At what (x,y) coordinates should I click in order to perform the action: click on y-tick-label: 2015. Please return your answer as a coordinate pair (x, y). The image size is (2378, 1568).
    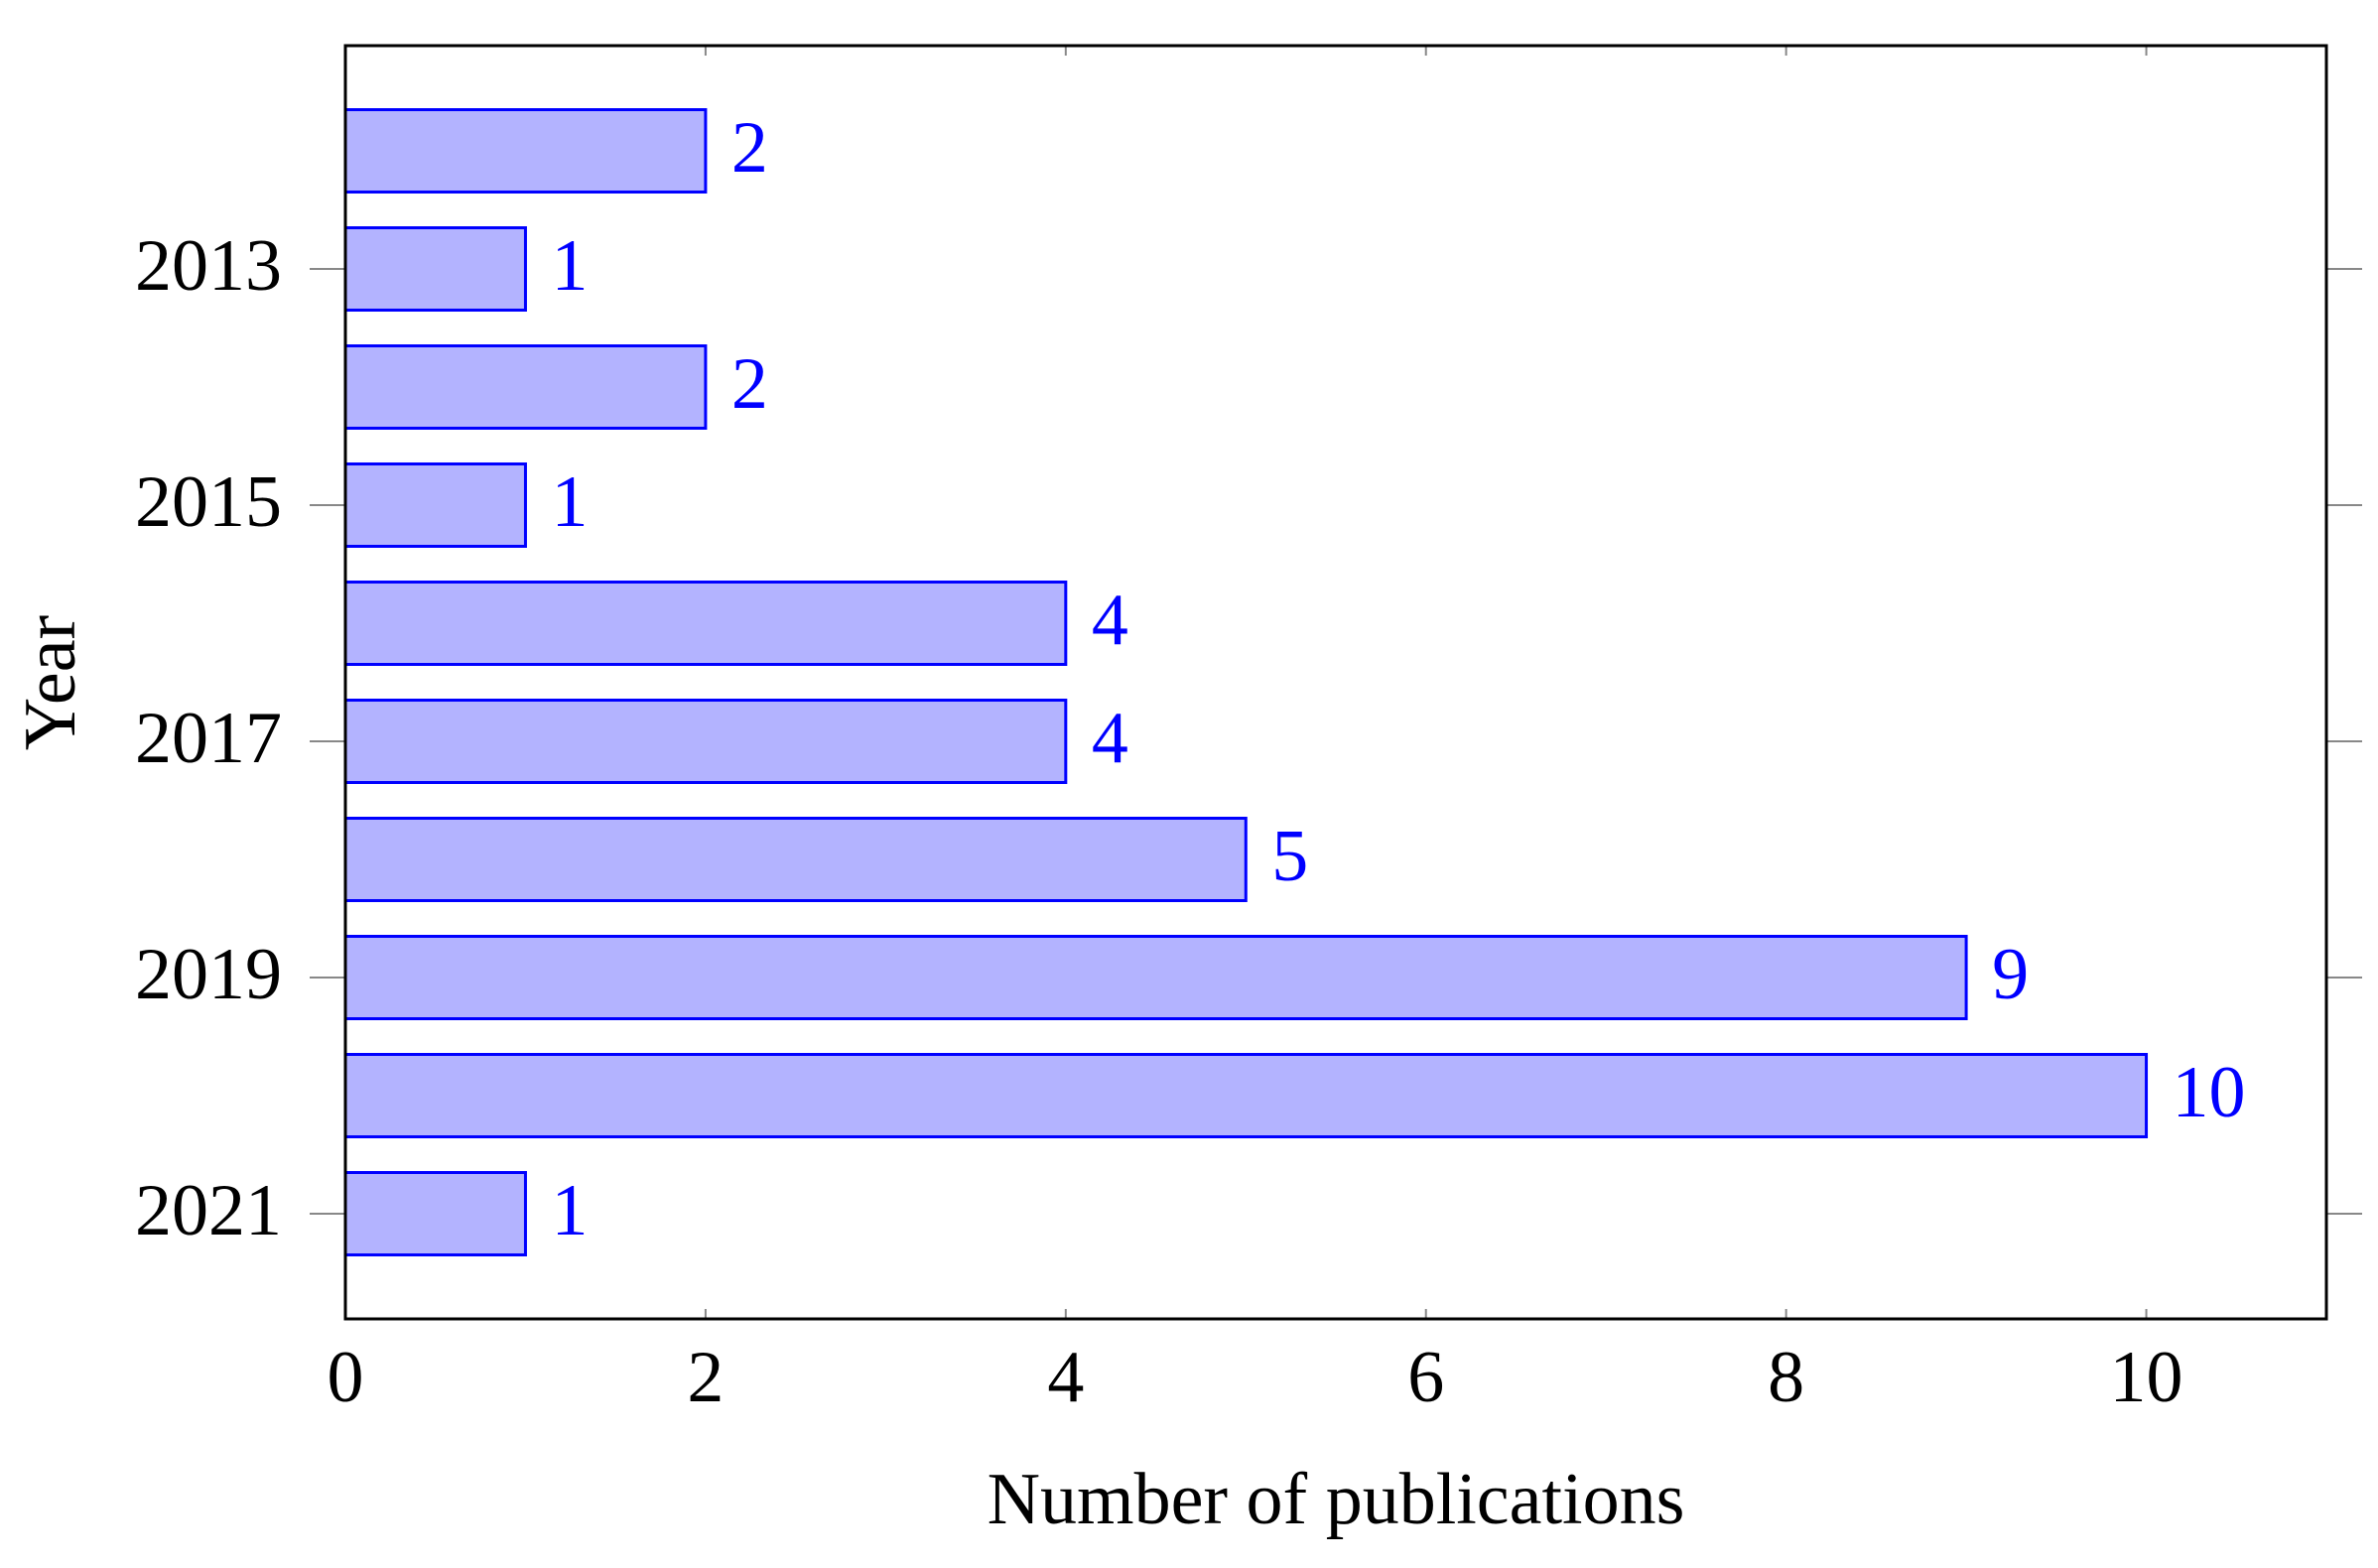
    Looking at the image, I should click on (208, 502).